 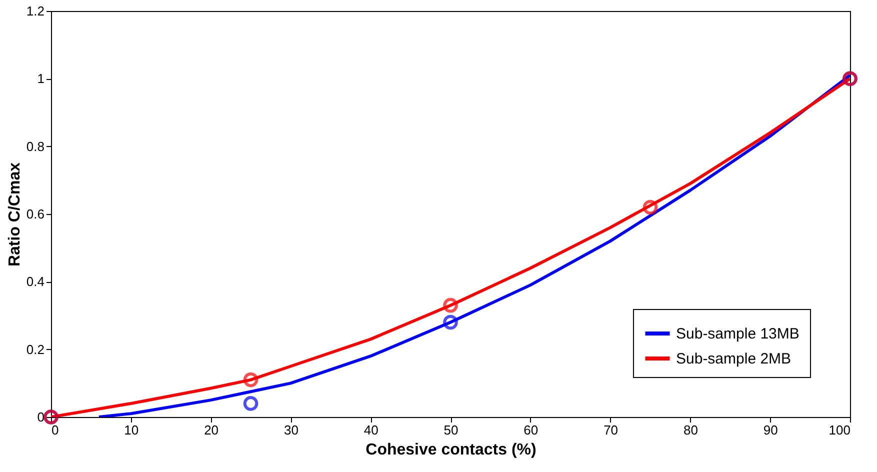 What do you see at coordinates (35, 349) in the screenshot?
I see `y-tick-label: 0.2` at bounding box center [35, 349].